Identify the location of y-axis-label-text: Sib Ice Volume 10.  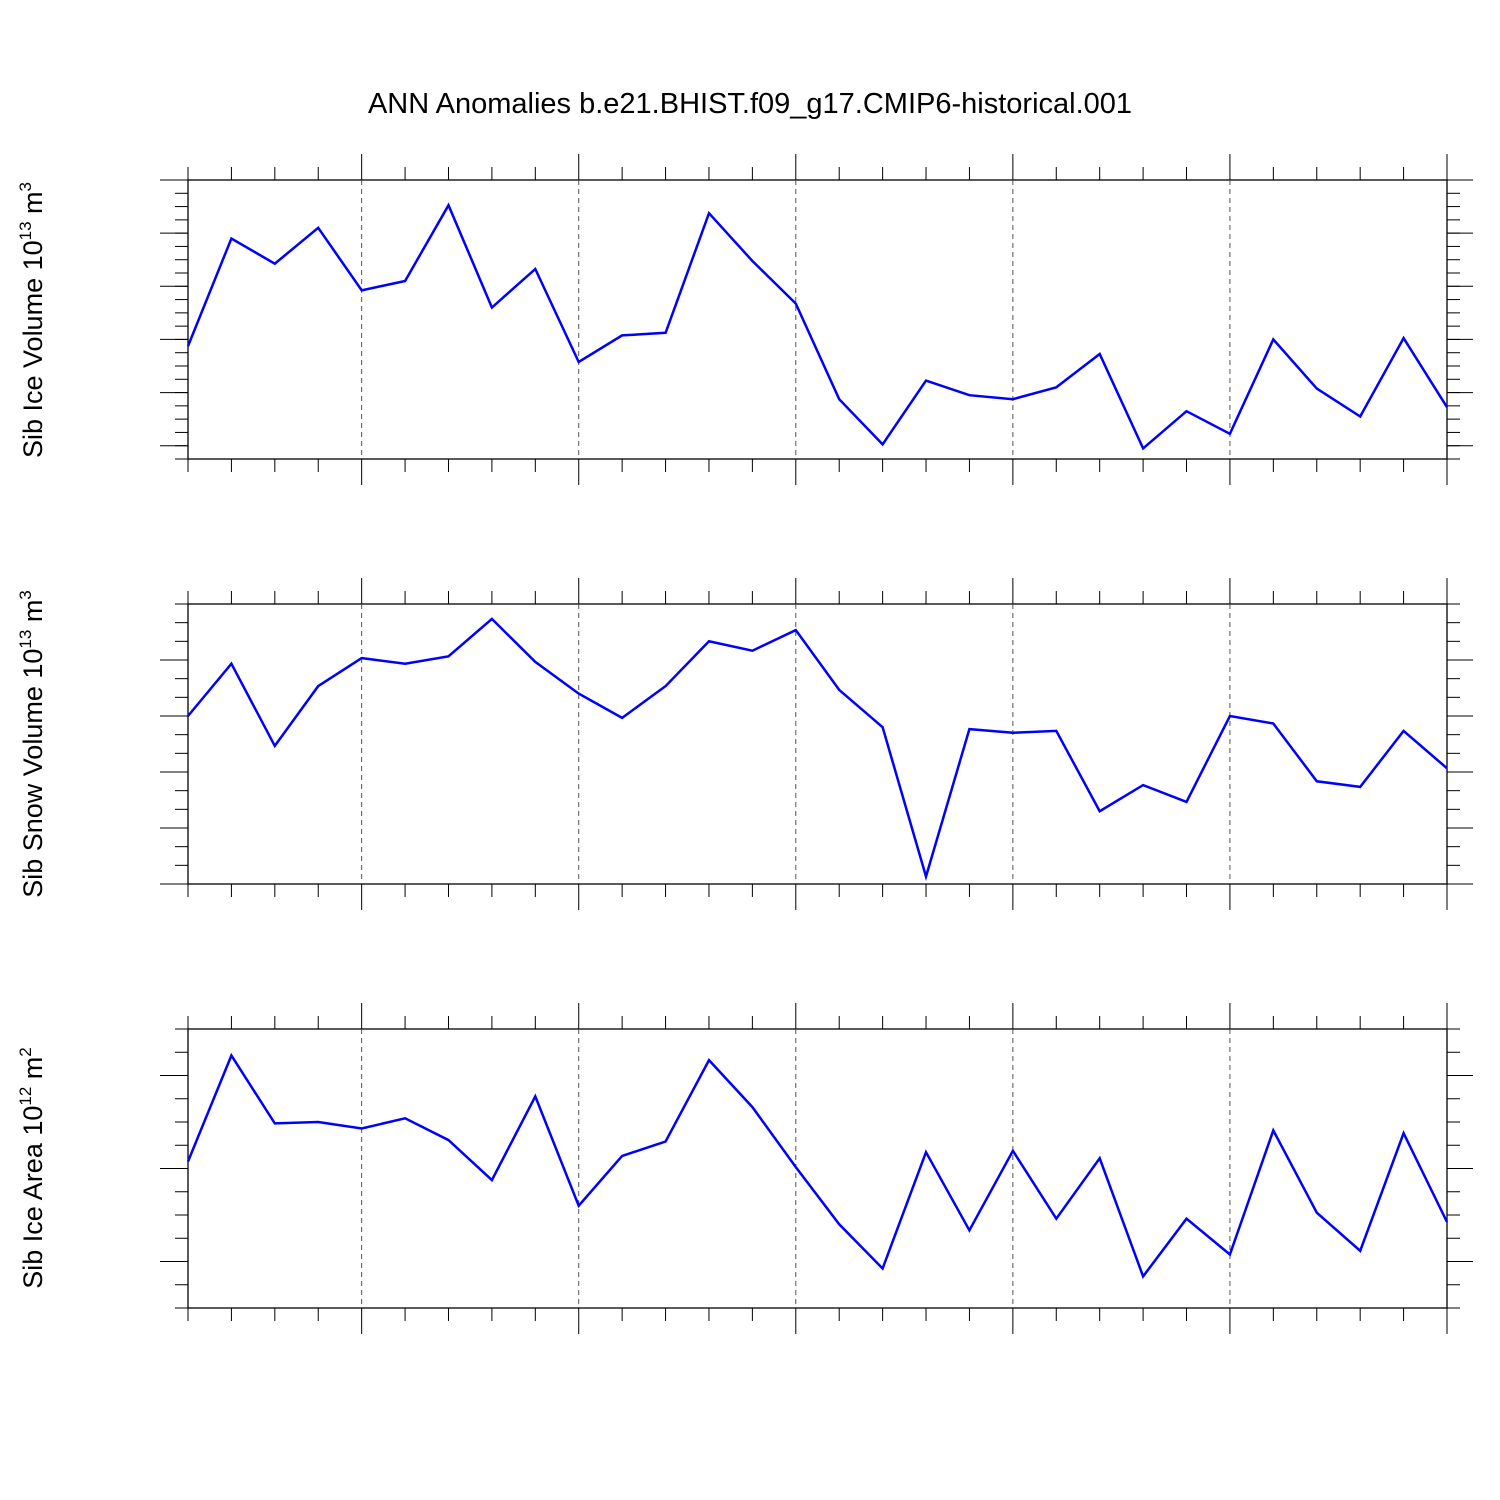
(33, 349).